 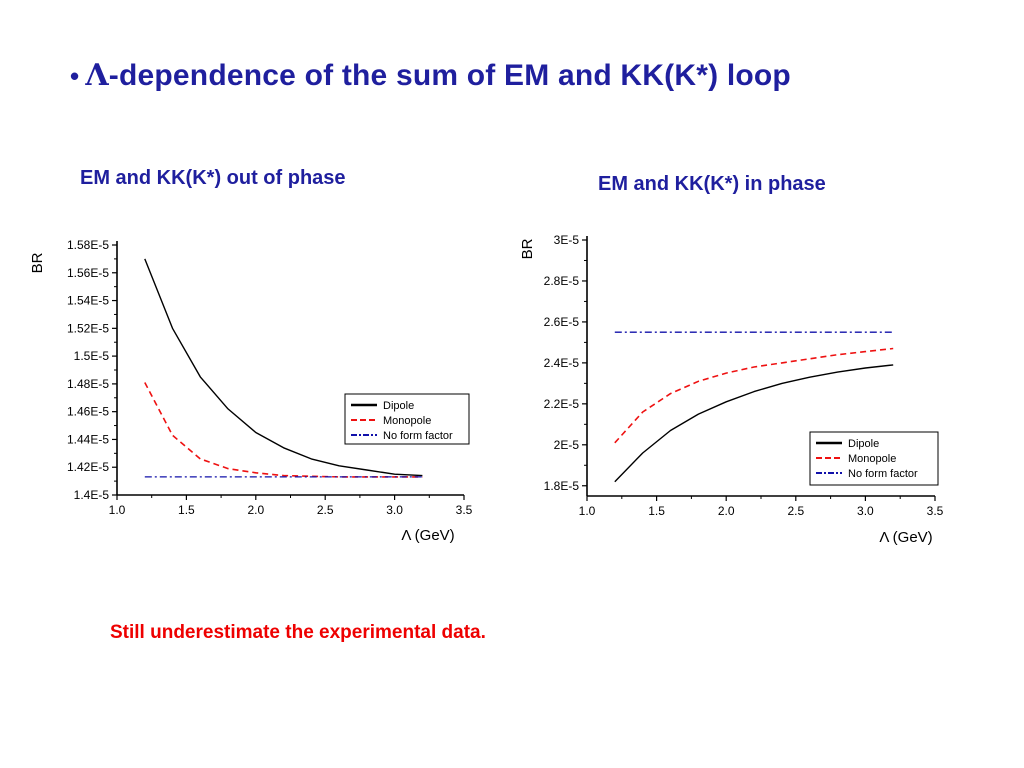 What do you see at coordinates (213, 178) in the screenshot?
I see `left-chart-caption: EM and KK(K*) out of phase` at bounding box center [213, 178].